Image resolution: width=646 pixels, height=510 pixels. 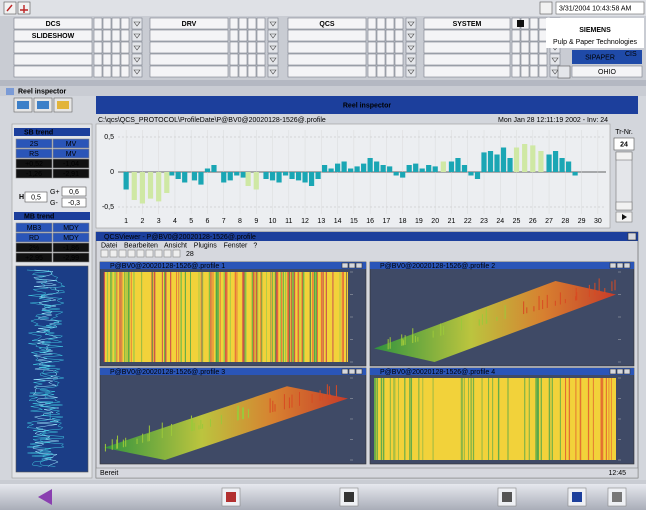 I want to click on scroll-down, so click(x=624, y=206).